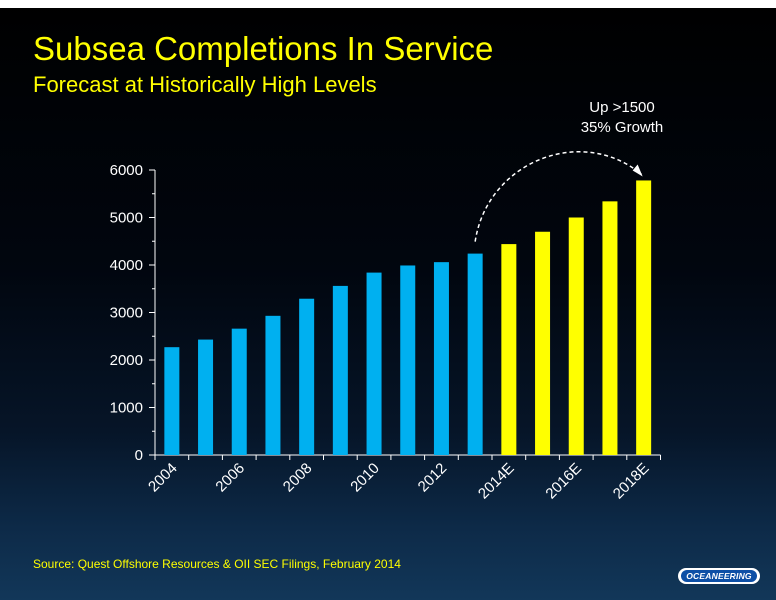  What do you see at coordinates (441, 358) in the screenshot?
I see `bar-2012` at bounding box center [441, 358].